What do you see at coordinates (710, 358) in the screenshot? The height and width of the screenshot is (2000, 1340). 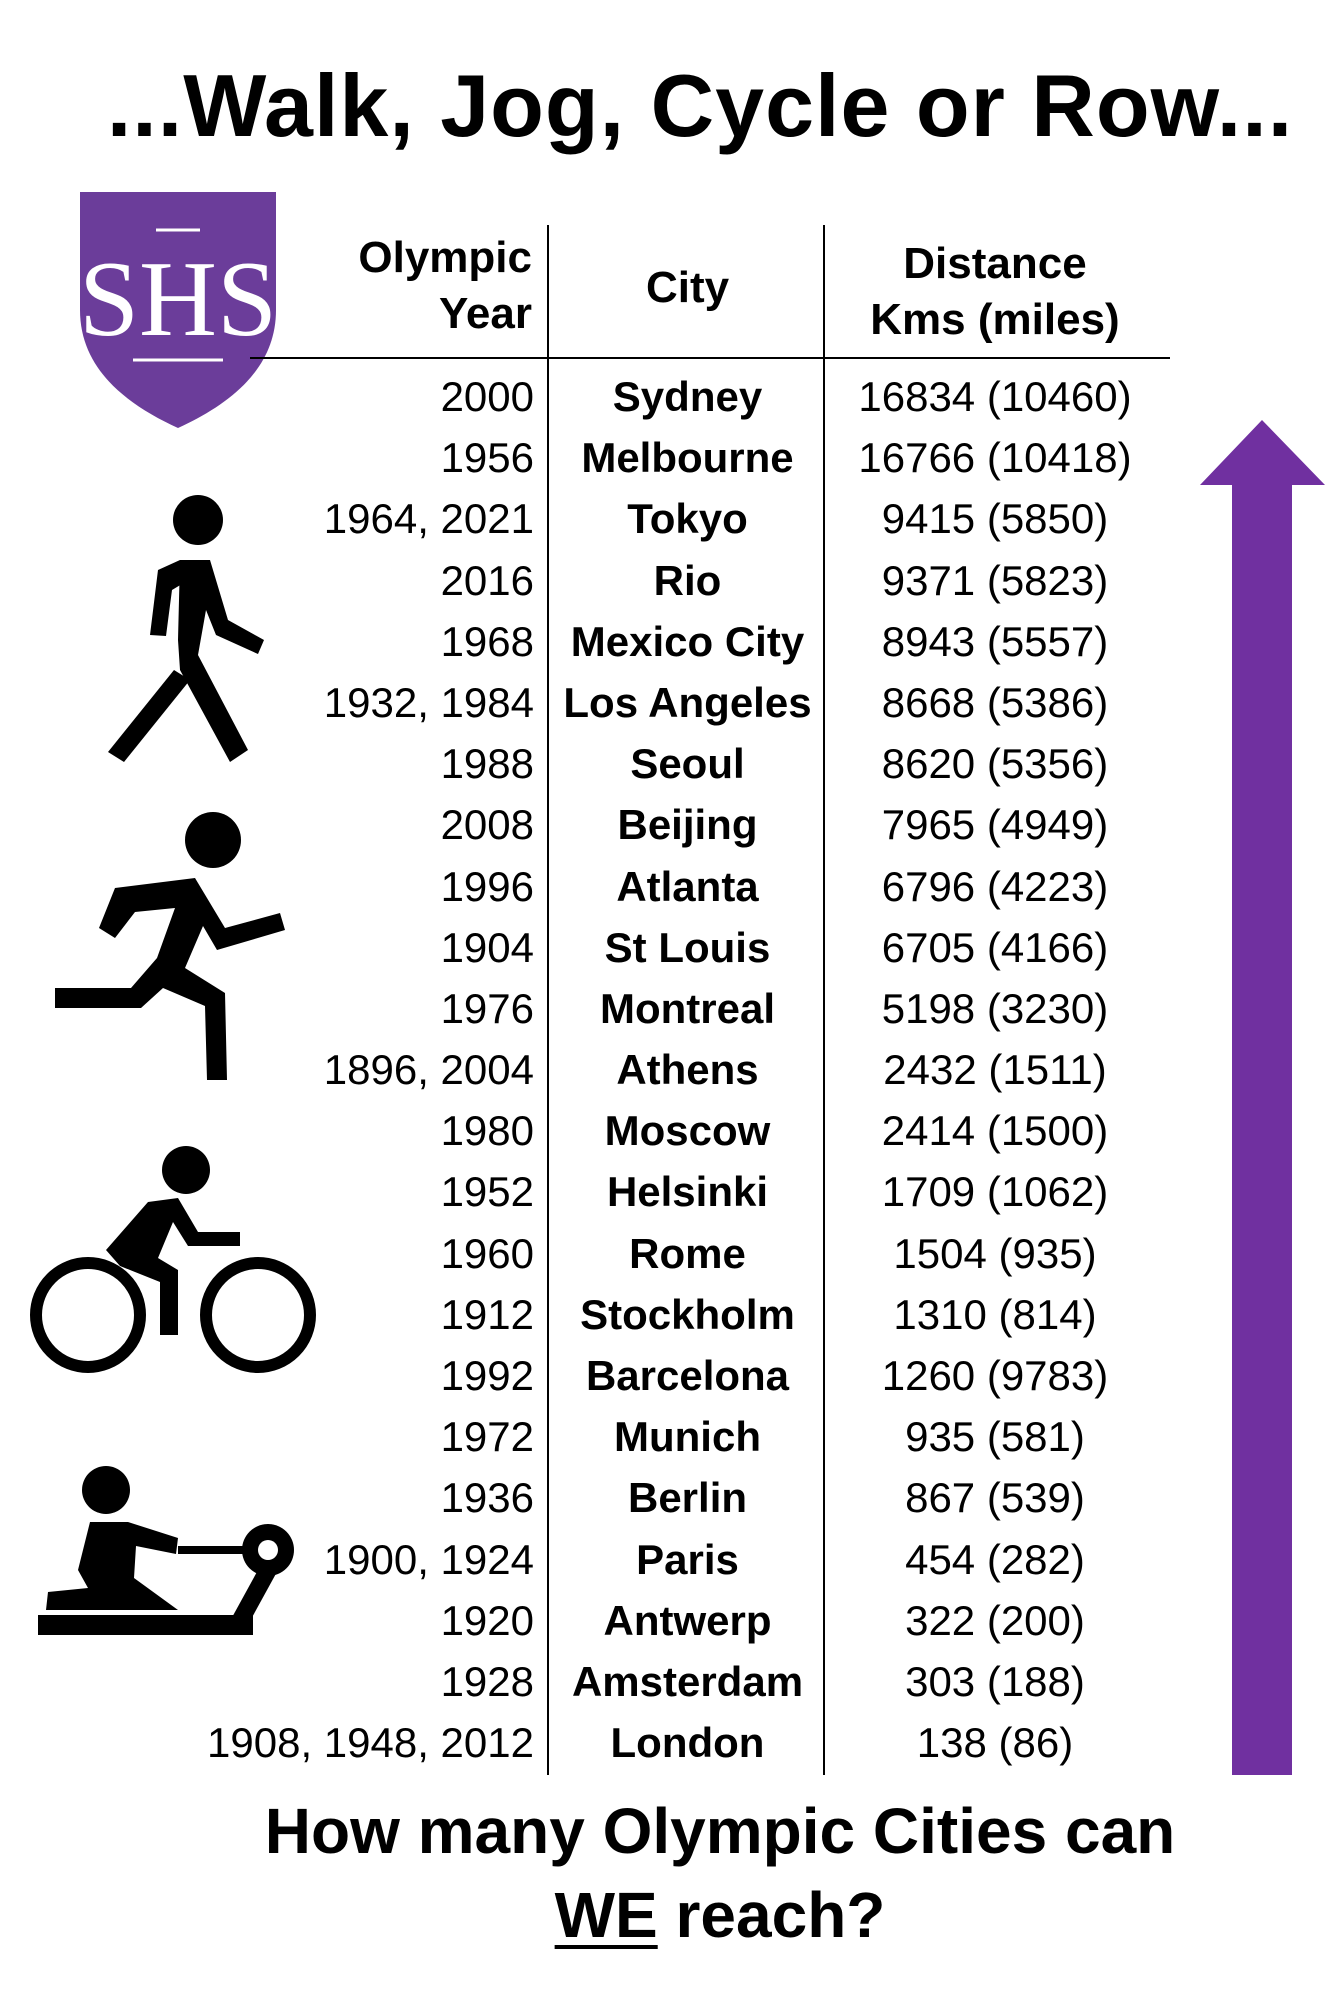 I see `header-divider` at bounding box center [710, 358].